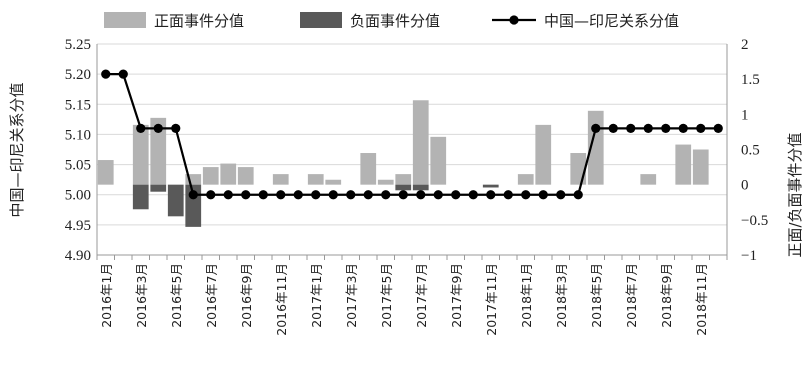  I want to click on x-tick-label: 2016年1月, so click(106, 295).